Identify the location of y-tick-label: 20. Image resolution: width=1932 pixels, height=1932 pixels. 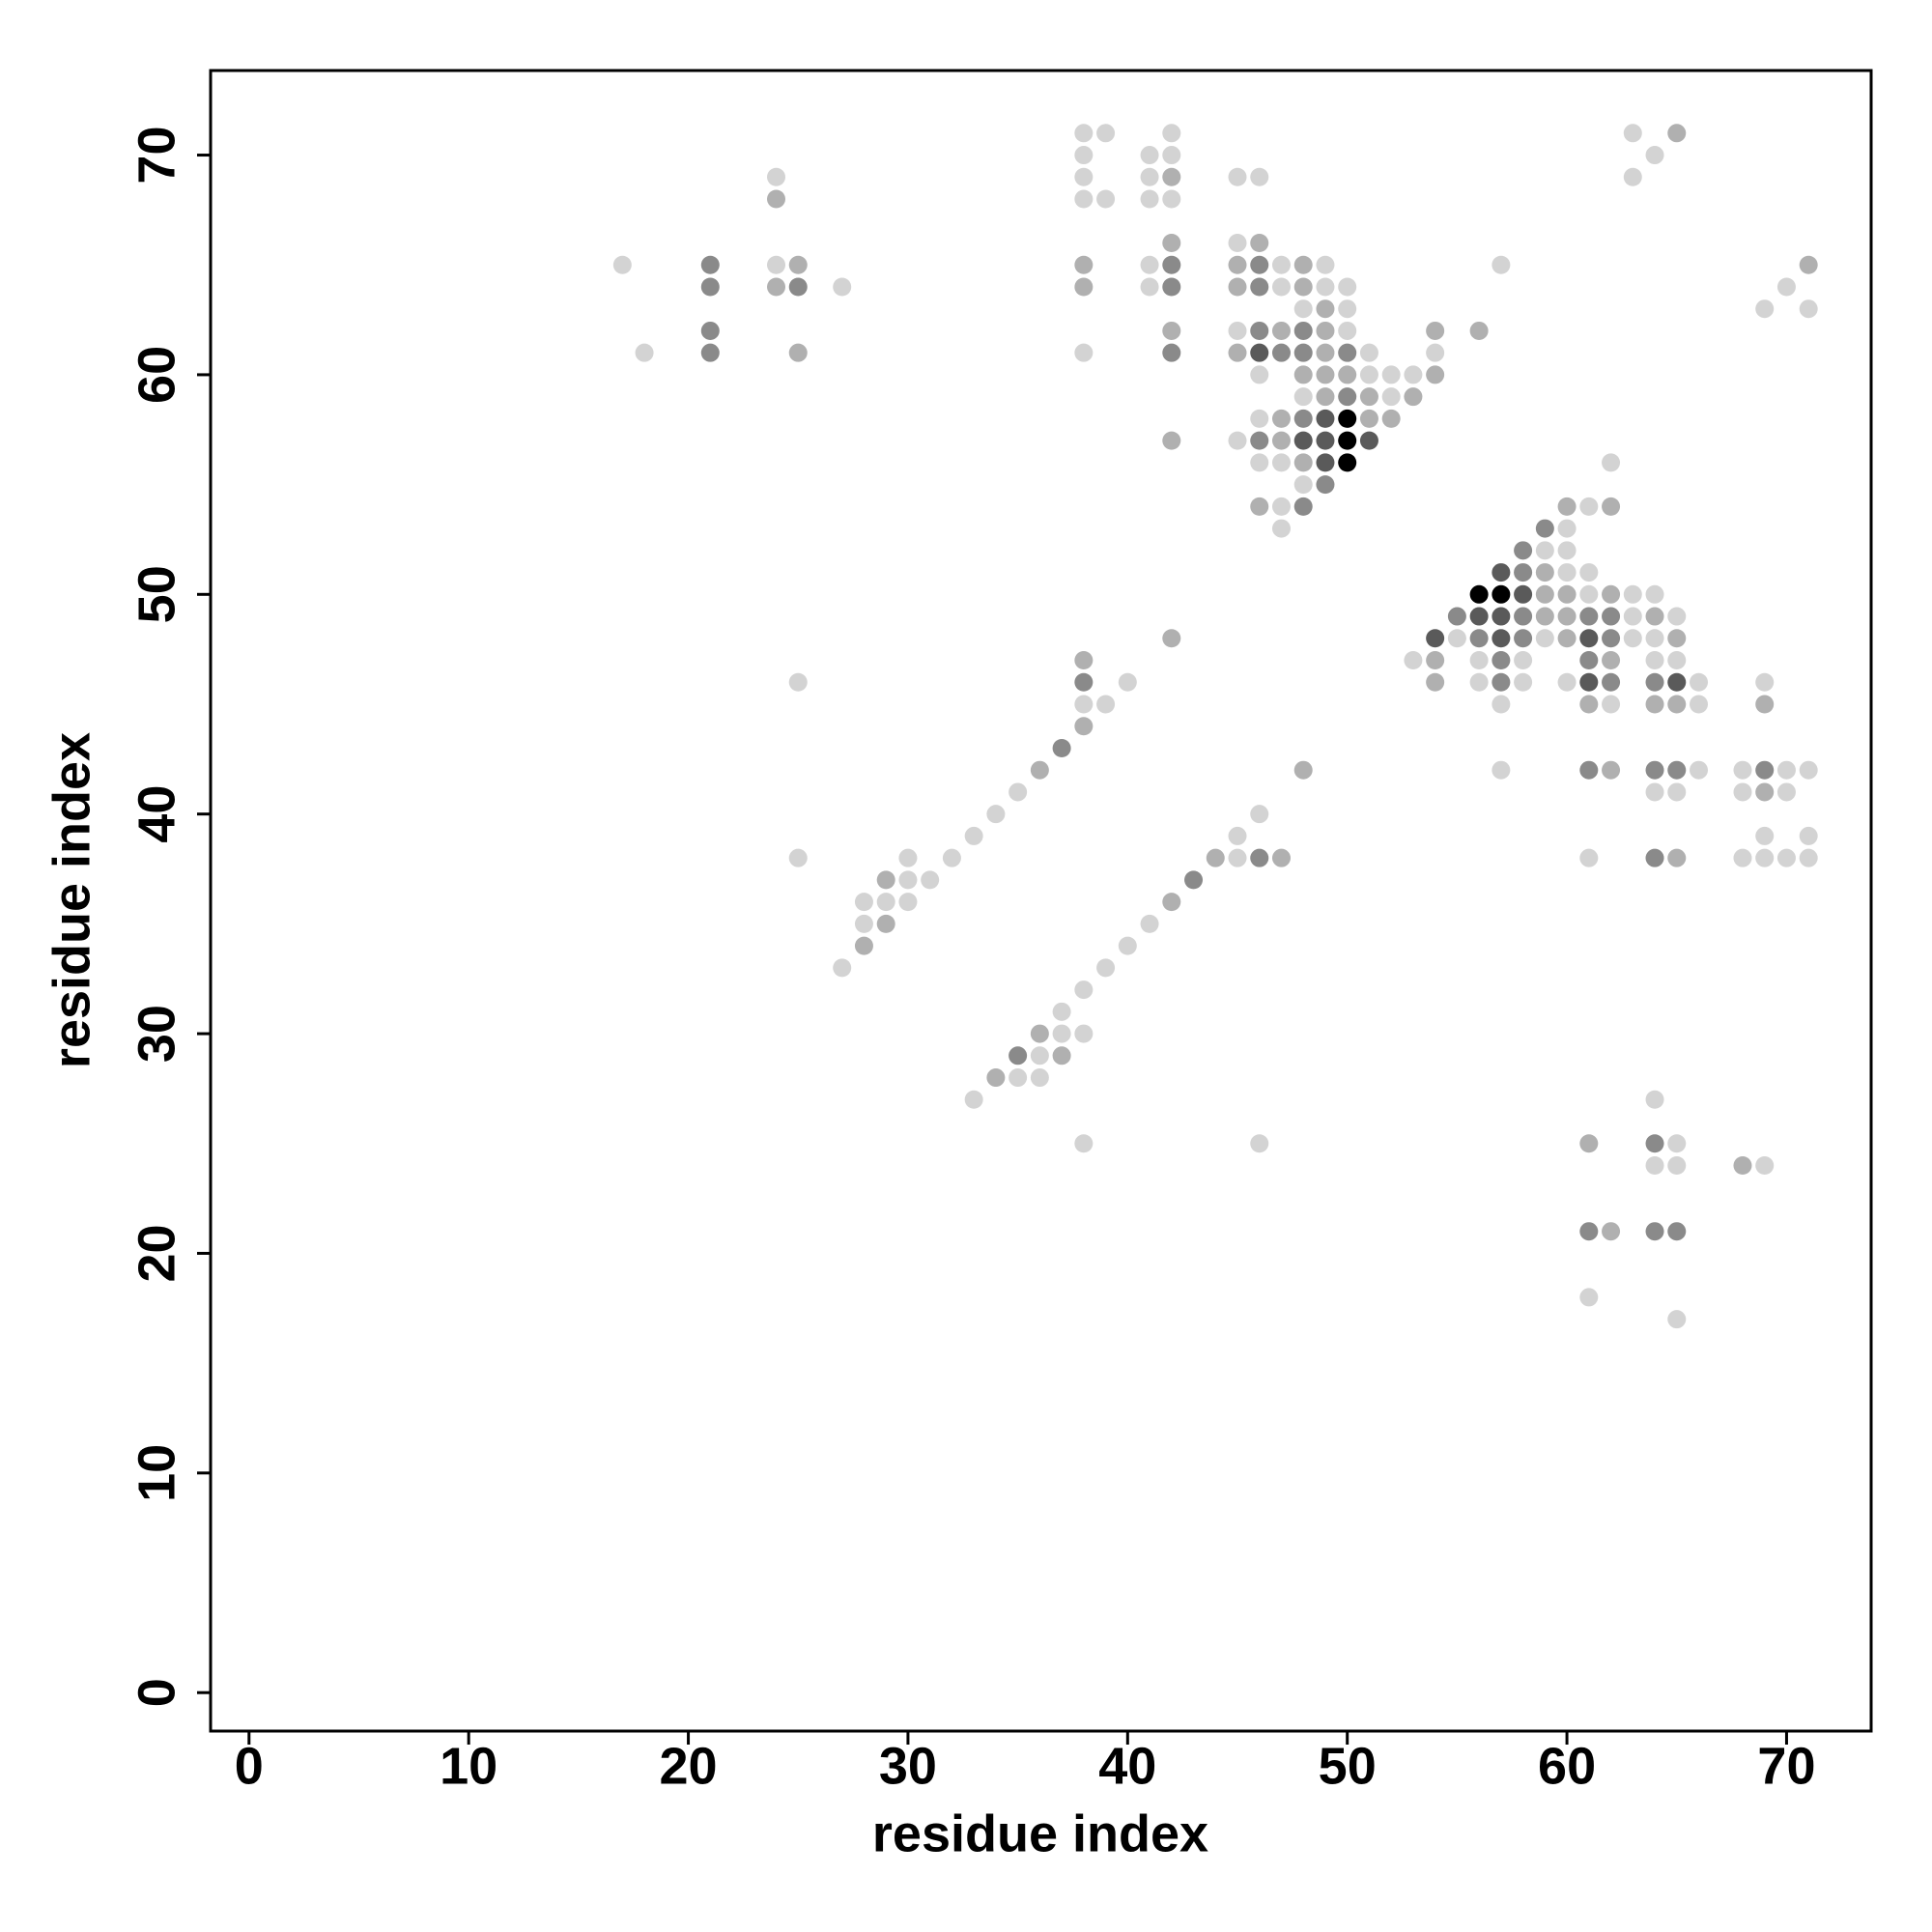
(156, 1253).